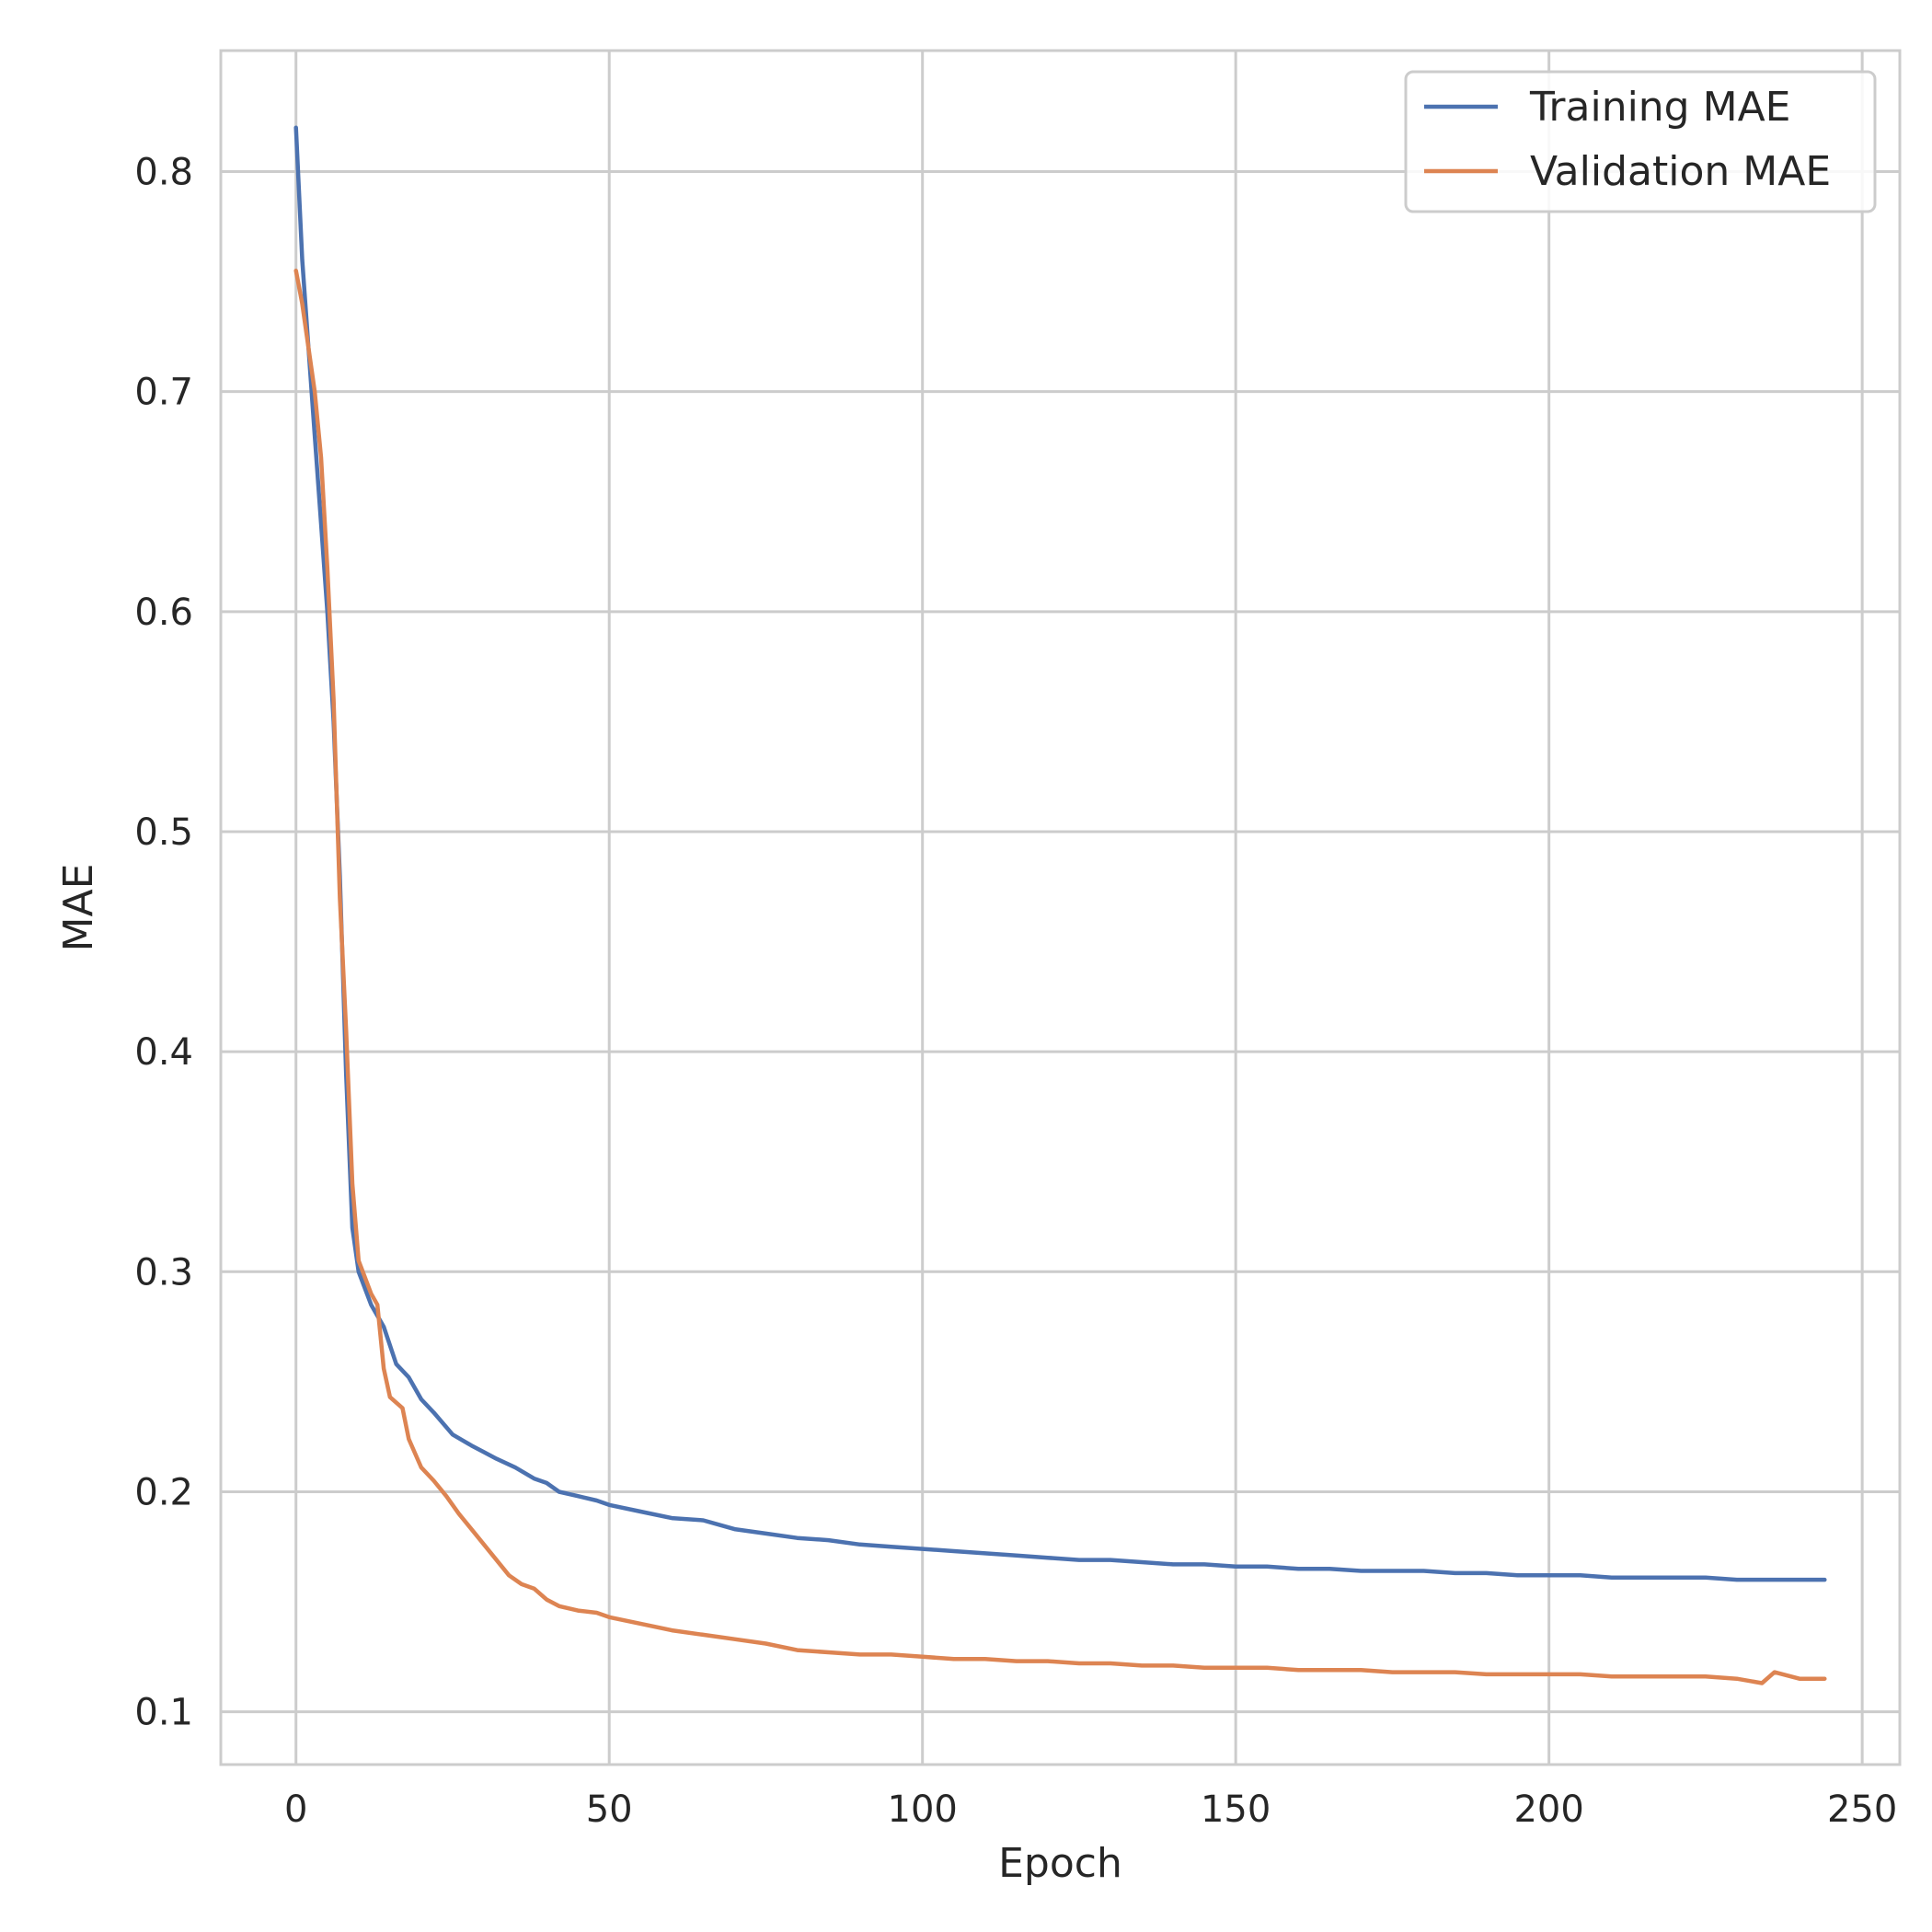 This screenshot has width=1932, height=1932. What do you see at coordinates (609, 1809) in the screenshot?
I see `x-tick-label: 50` at bounding box center [609, 1809].